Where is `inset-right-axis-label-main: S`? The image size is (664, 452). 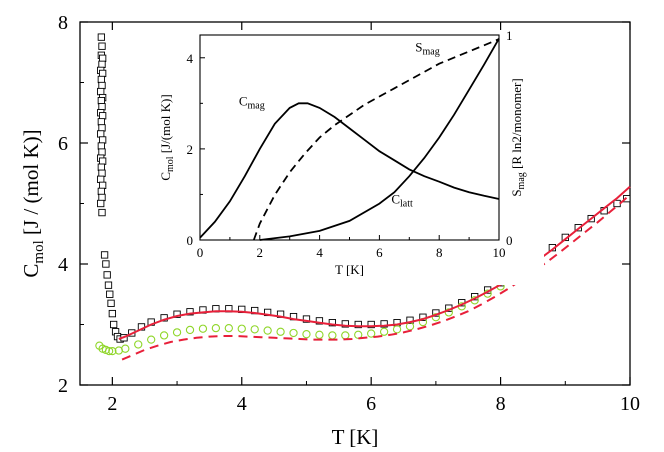
inset-right-axis-label-main: S is located at coordinates (516, 192).